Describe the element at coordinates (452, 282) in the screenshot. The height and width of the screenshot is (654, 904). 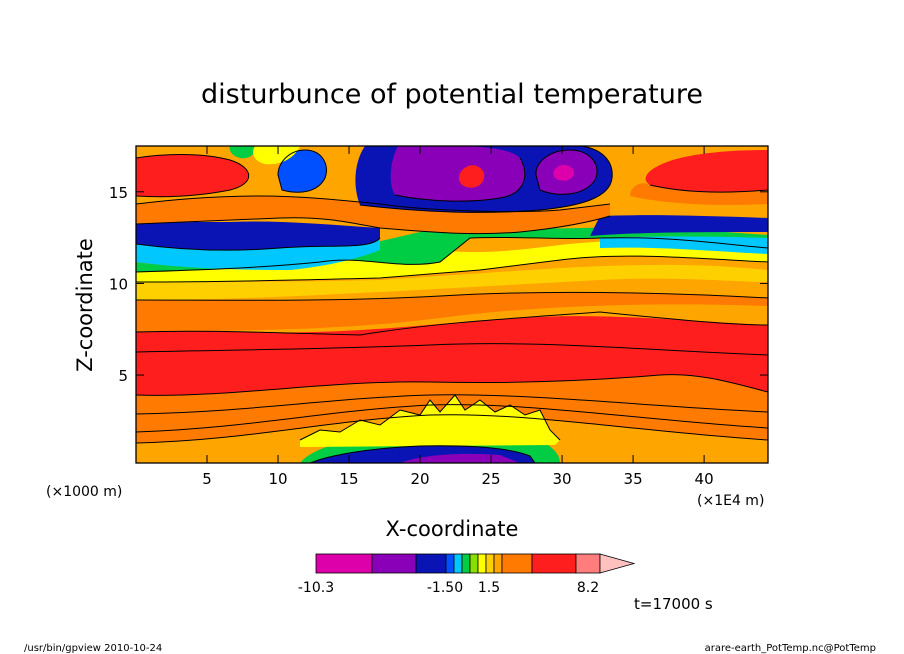
I see `band-yellow-lower` at that location.